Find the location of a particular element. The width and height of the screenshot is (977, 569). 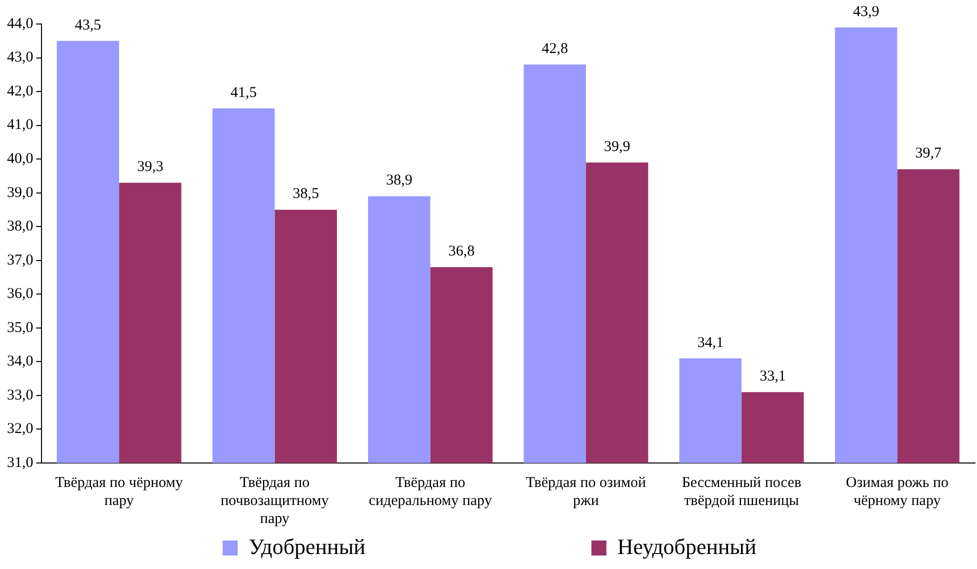

data-label: 42,8 is located at coordinates (555, 48).